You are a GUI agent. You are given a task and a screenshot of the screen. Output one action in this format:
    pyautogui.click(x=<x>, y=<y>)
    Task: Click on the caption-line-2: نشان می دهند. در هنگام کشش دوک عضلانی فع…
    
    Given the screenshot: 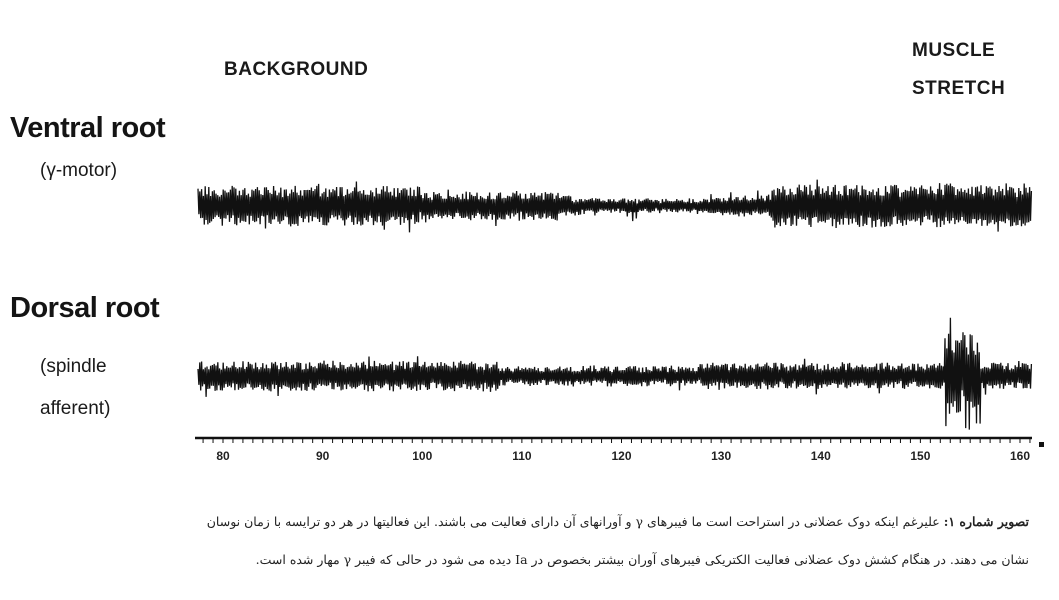 What is the action you would take?
    pyautogui.click(x=642, y=559)
    